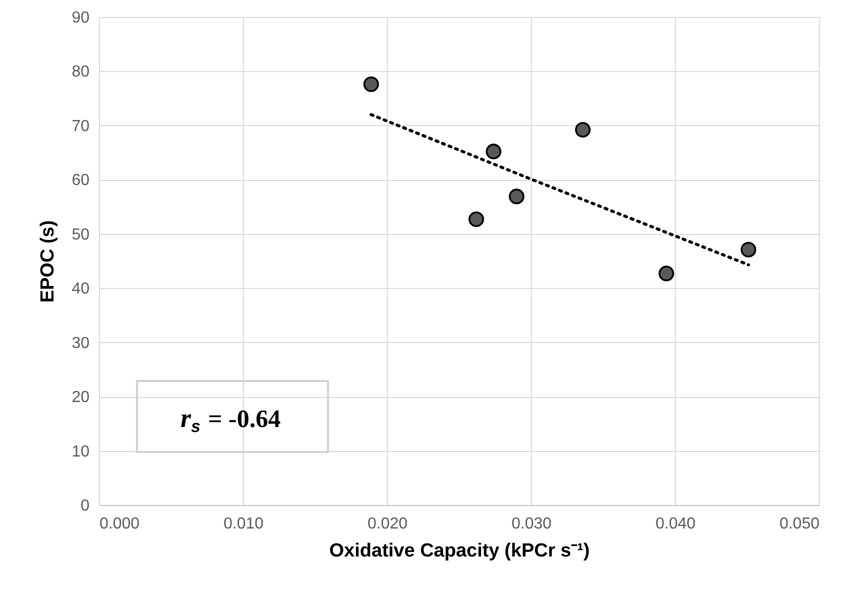 This screenshot has width=851, height=590. Describe the element at coordinates (81, 451) in the screenshot. I see `y-tick-label: 10` at that location.